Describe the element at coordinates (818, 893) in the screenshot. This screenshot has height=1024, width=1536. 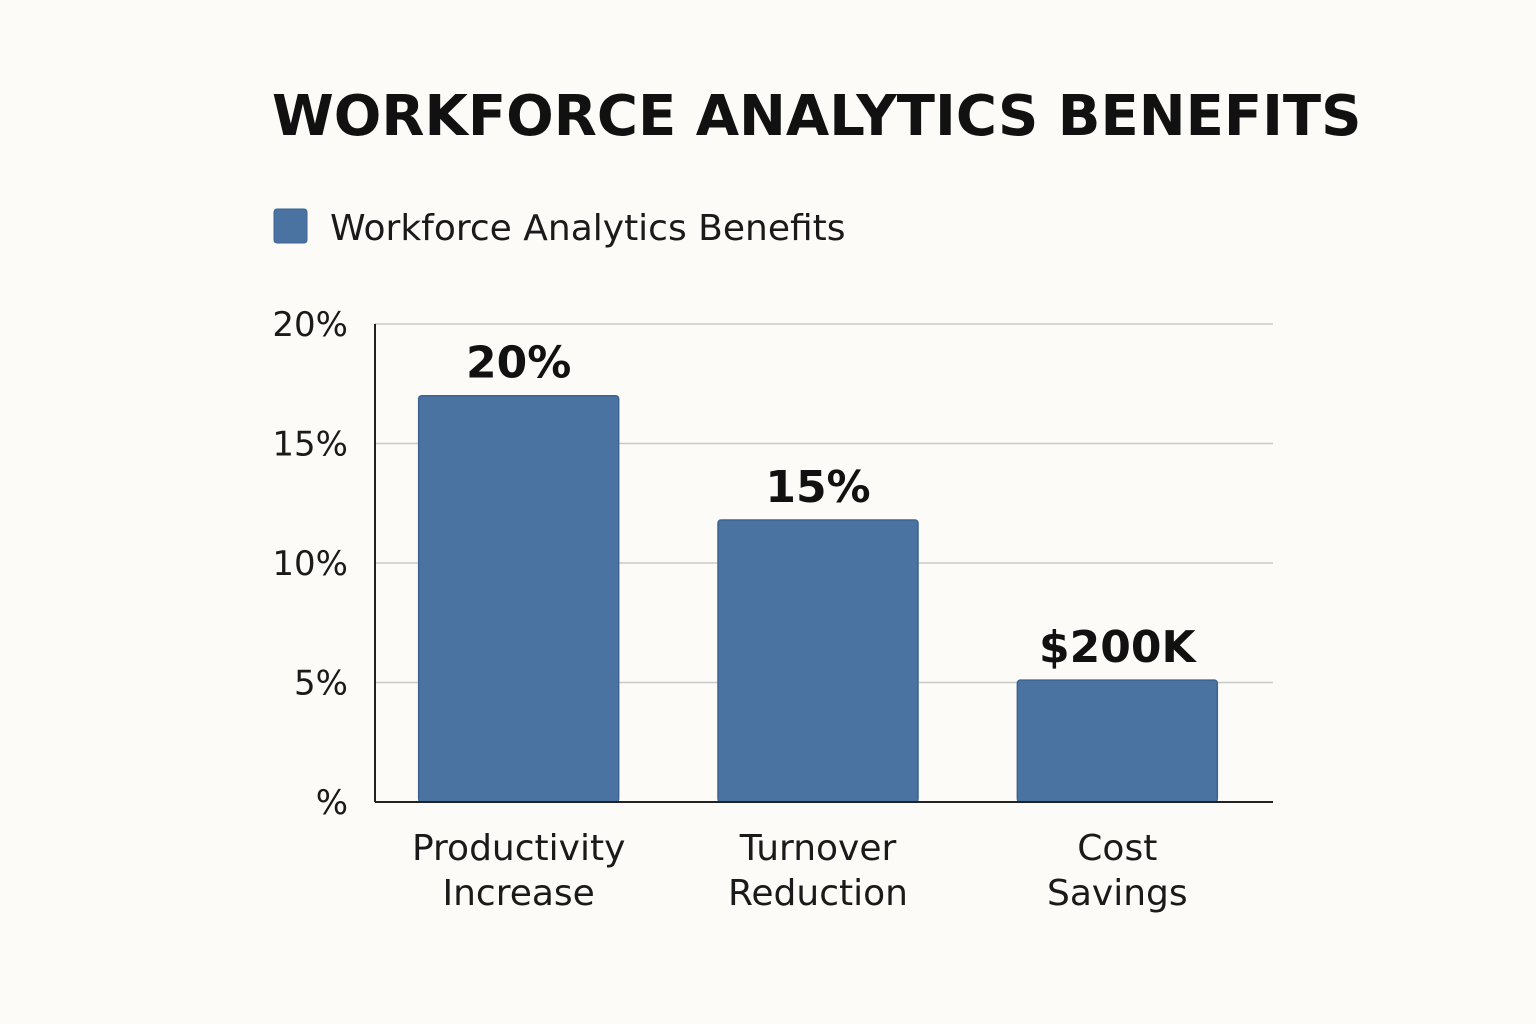
I see `category-label: Reduction` at that location.